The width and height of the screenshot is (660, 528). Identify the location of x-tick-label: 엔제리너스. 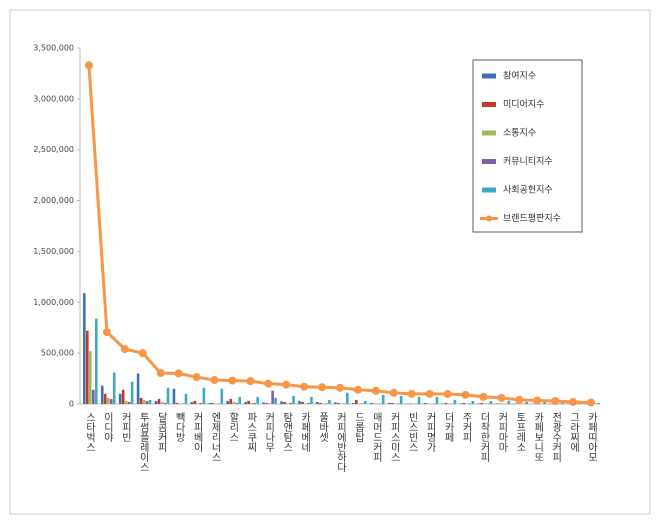
(215, 437).